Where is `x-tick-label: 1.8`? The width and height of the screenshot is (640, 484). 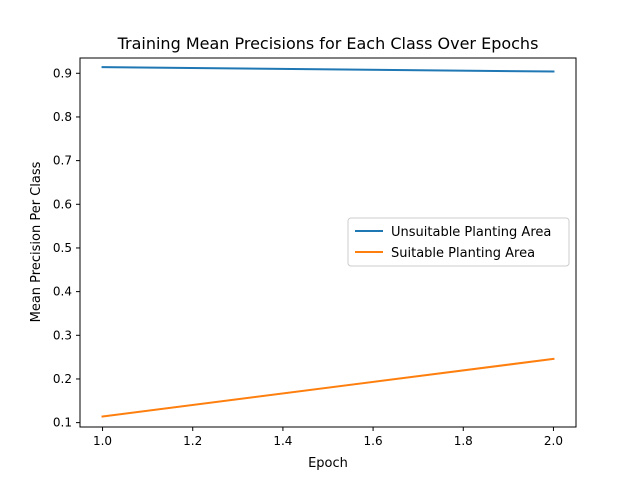
x-tick-label: 1.8 is located at coordinates (463, 441).